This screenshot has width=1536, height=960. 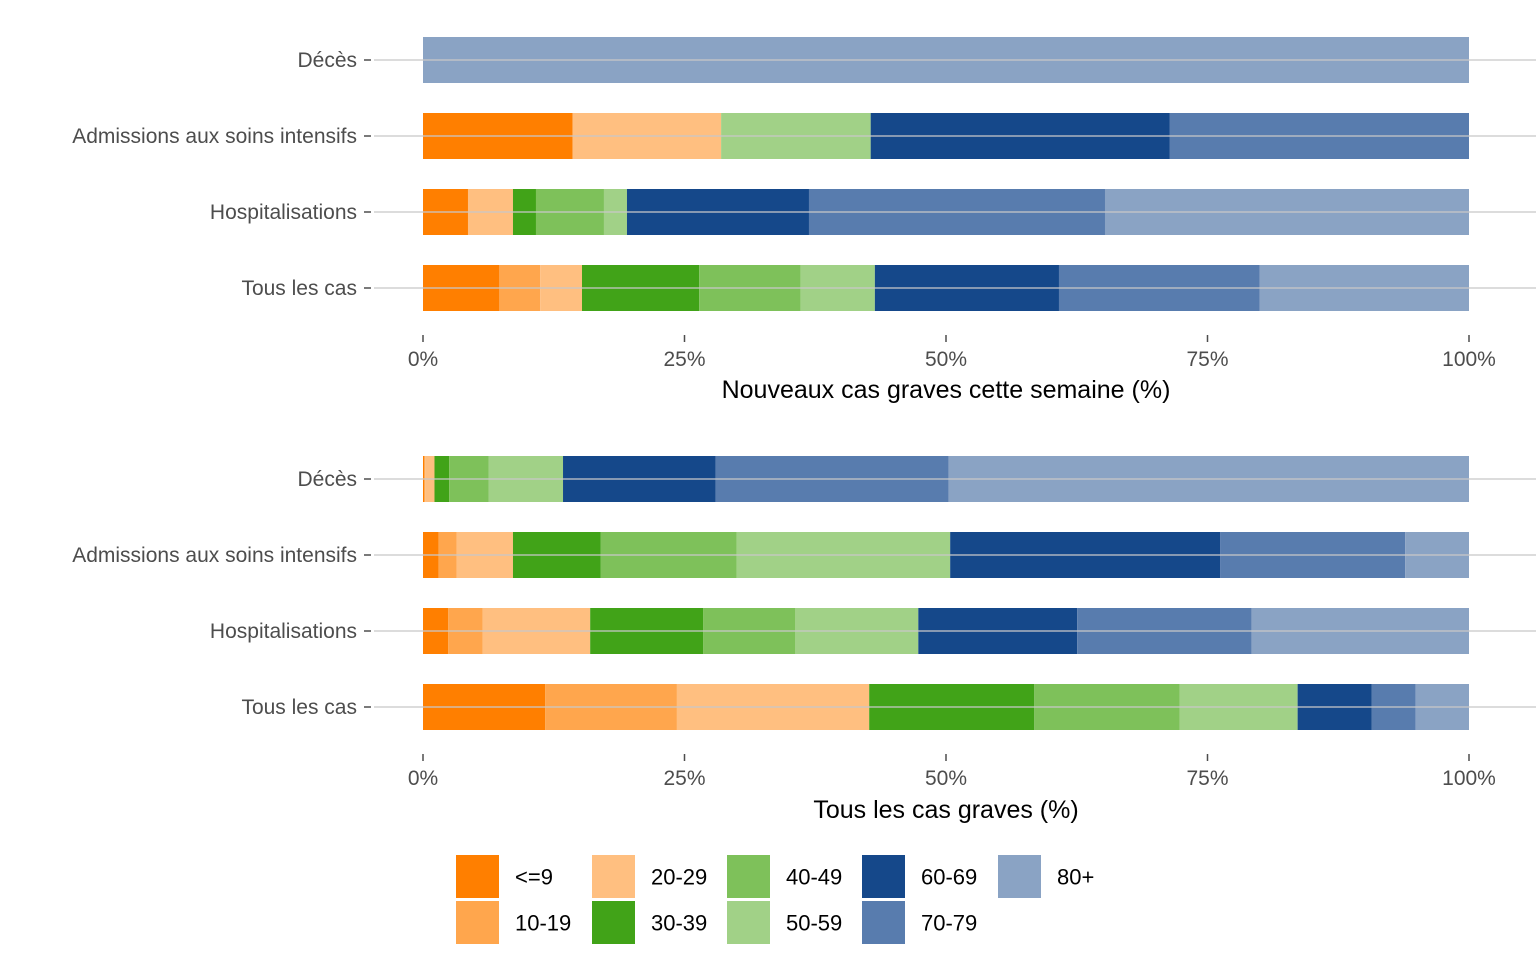 What do you see at coordinates (543, 923) in the screenshot?
I see `legend-label: 10-19` at bounding box center [543, 923].